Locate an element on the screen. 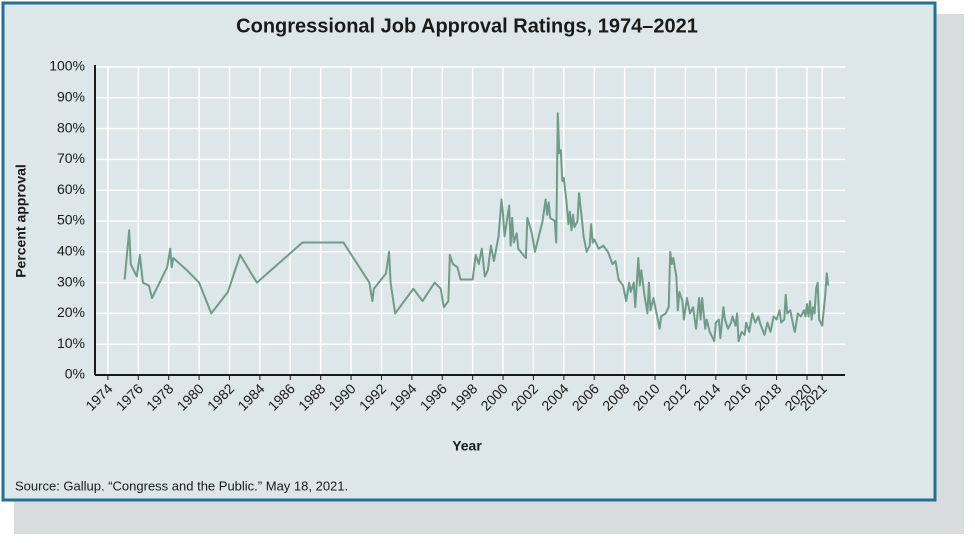 The image size is (975, 548). y-tick-label: 90% is located at coordinates (71, 97).